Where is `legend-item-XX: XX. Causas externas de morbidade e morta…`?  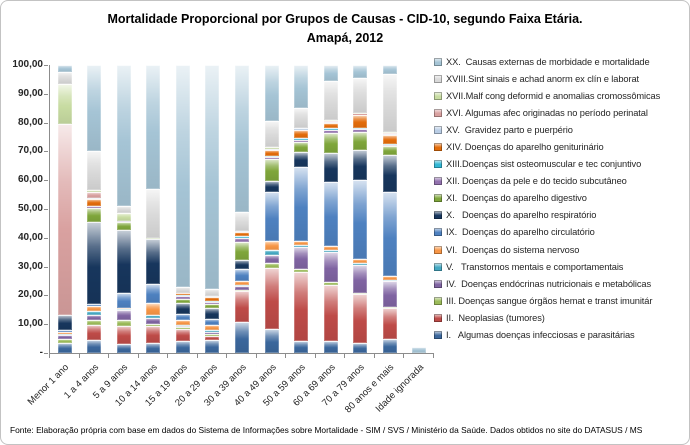
legend-item-XX: XX. Causas externas de morbidade e morta… is located at coordinates (560, 61).